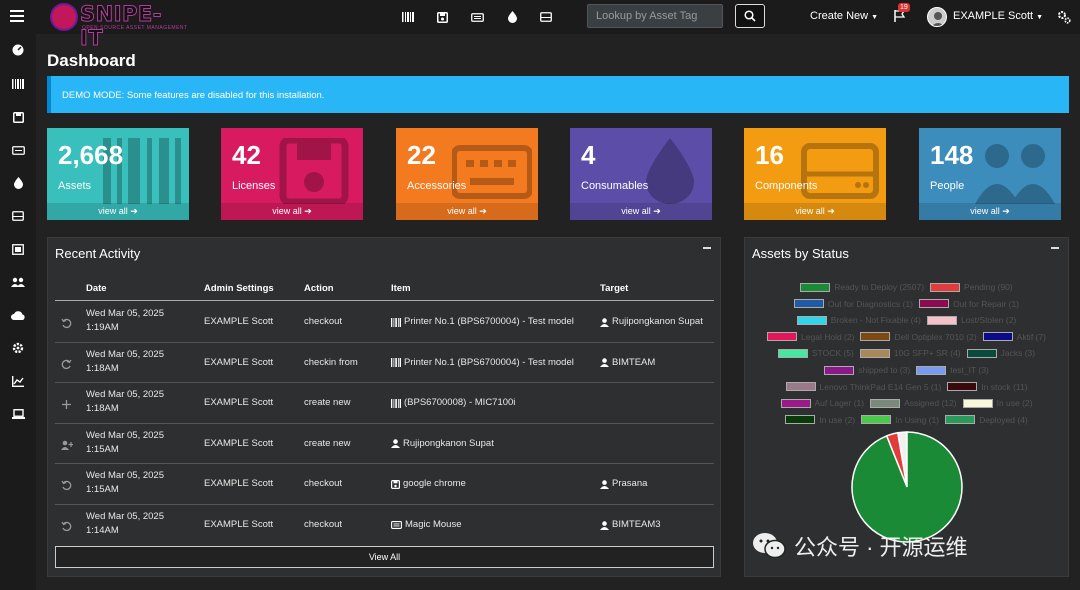 Image resolution: width=1080 pixels, height=590 pixels. Describe the element at coordinates (641, 174) in the screenshot. I see `tile-consumables: 4 Consumables view all ➔` at that location.